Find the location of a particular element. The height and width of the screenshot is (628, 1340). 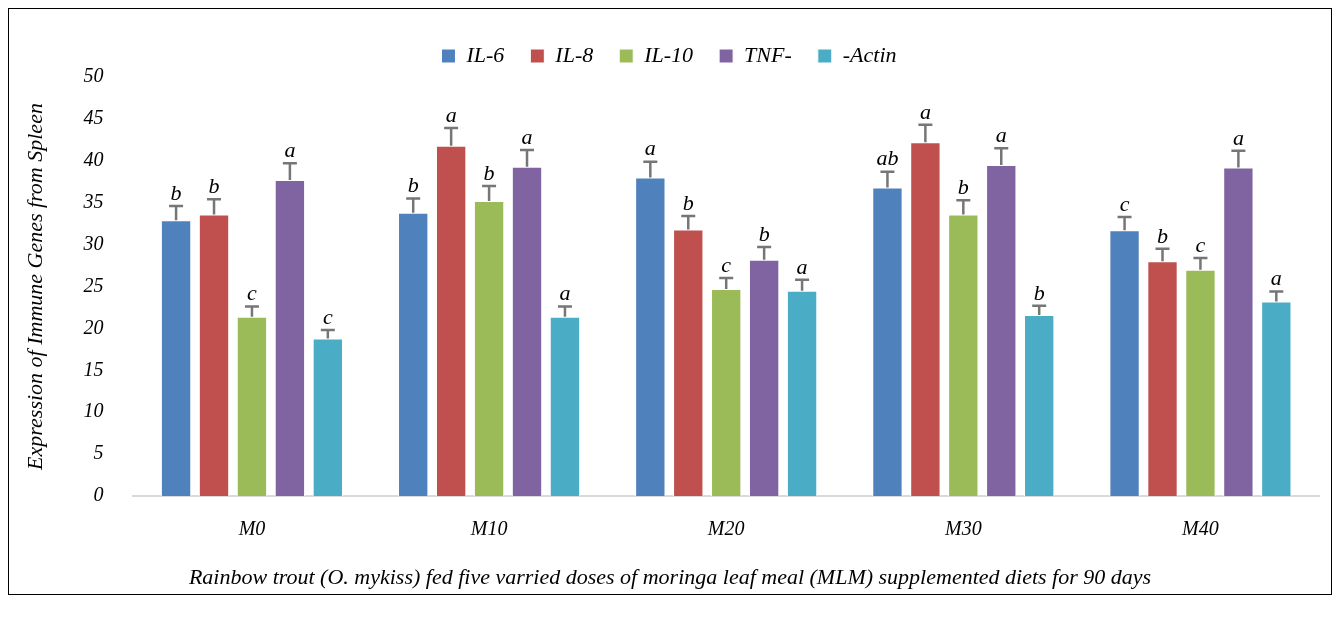

y-tick-label: 20 is located at coordinates (93, 326).